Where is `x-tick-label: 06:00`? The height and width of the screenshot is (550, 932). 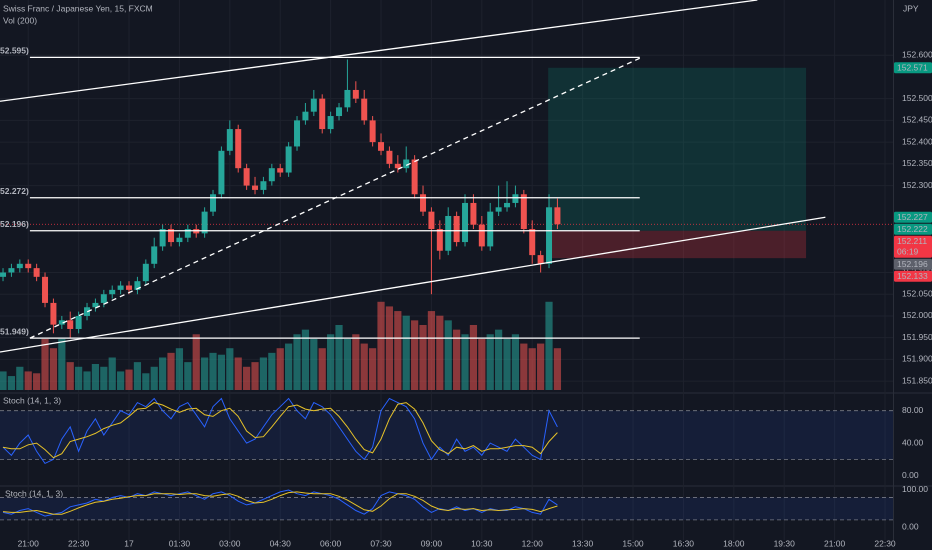 x-tick-label: 06:00 is located at coordinates (331, 543).